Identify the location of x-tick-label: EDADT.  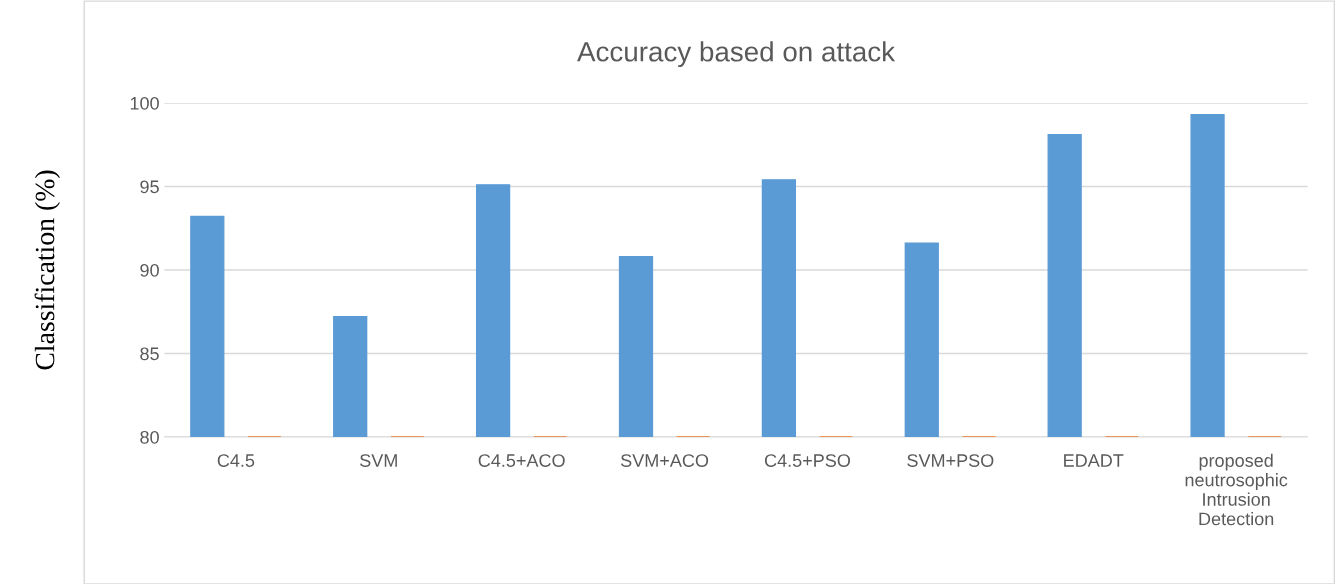
(1094, 460).